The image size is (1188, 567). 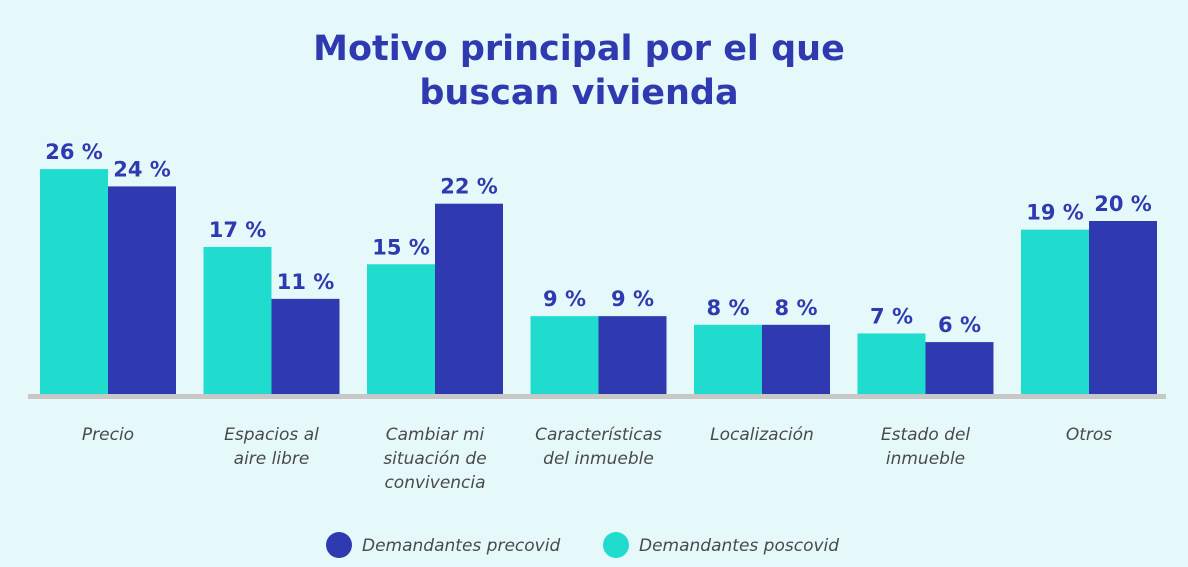 What do you see at coordinates (739, 546) in the screenshot?
I see `legend-label: Demandantes poscovid` at bounding box center [739, 546].